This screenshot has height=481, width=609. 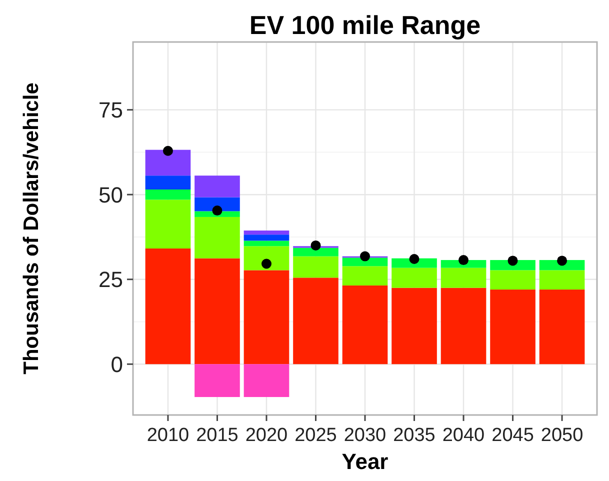 What do you see at coordinates (414, 435) in the screenshot?
I see `x-tick-label: 2035` at bounding box center [414, 435].